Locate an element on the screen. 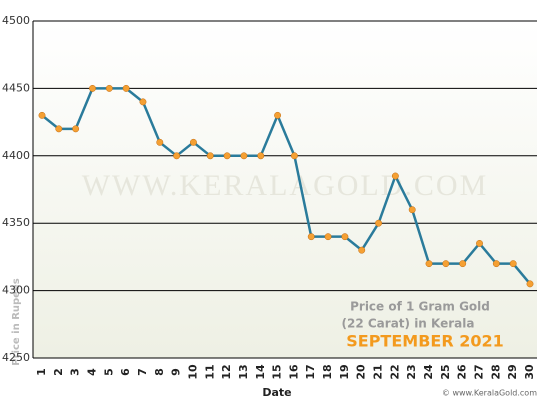 Image resolution: width=550 pixels, height=404 pixels. x-tick-label: 19 is located at coordinates (344, 371).